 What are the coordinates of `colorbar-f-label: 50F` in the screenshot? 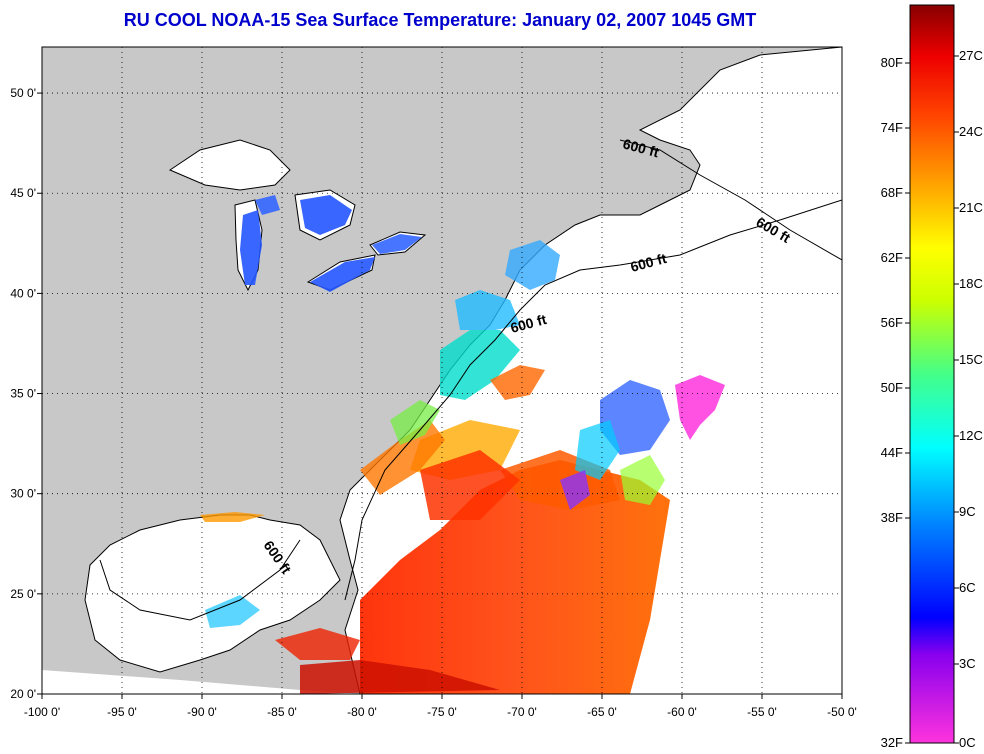 It's located at (892, 387).